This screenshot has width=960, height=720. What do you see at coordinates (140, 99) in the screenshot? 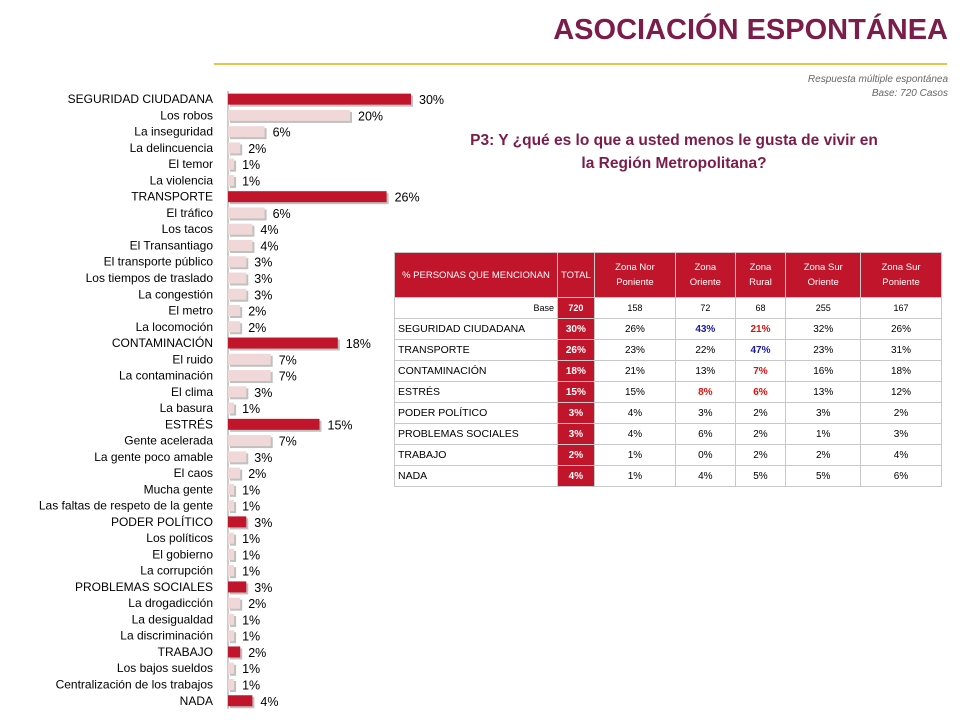
I see `category-label: SEGURIDAD CIUDADANA` at bounding box center [140, 99].